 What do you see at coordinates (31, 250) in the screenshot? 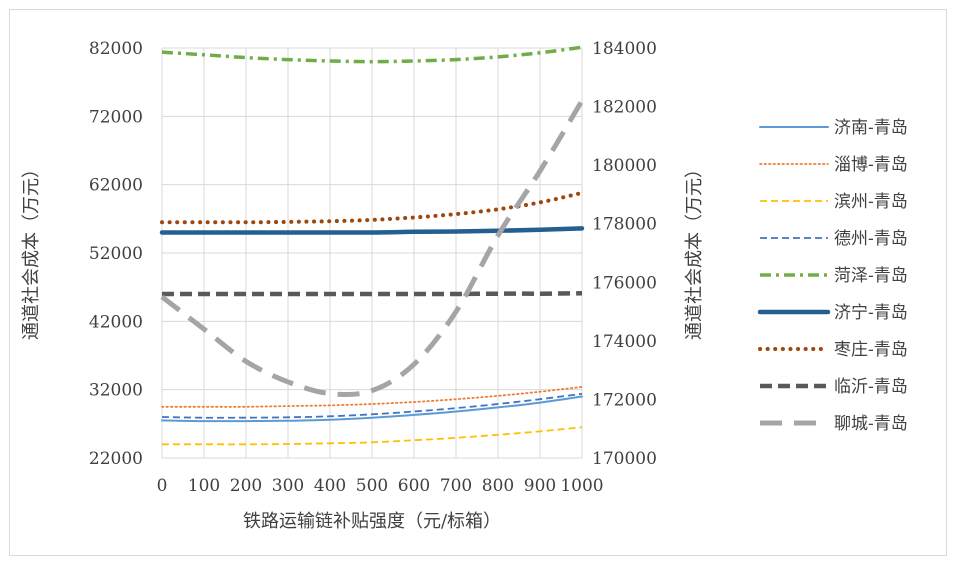
I see `left-axis-title: 通道社会成本（万元）` at bounding box center [31, 250].